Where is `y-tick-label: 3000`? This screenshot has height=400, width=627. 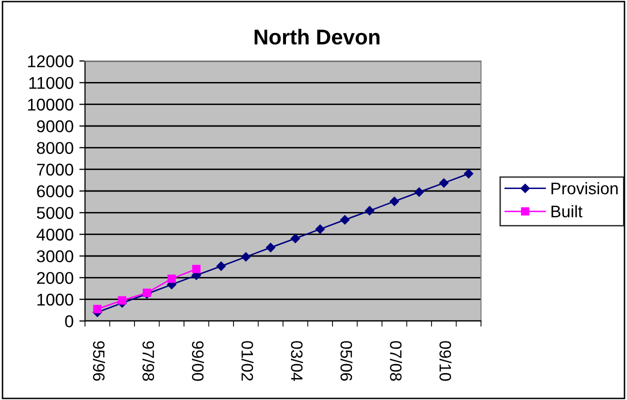 y-tick-label: 3000 is located at coordinates (55, 256).